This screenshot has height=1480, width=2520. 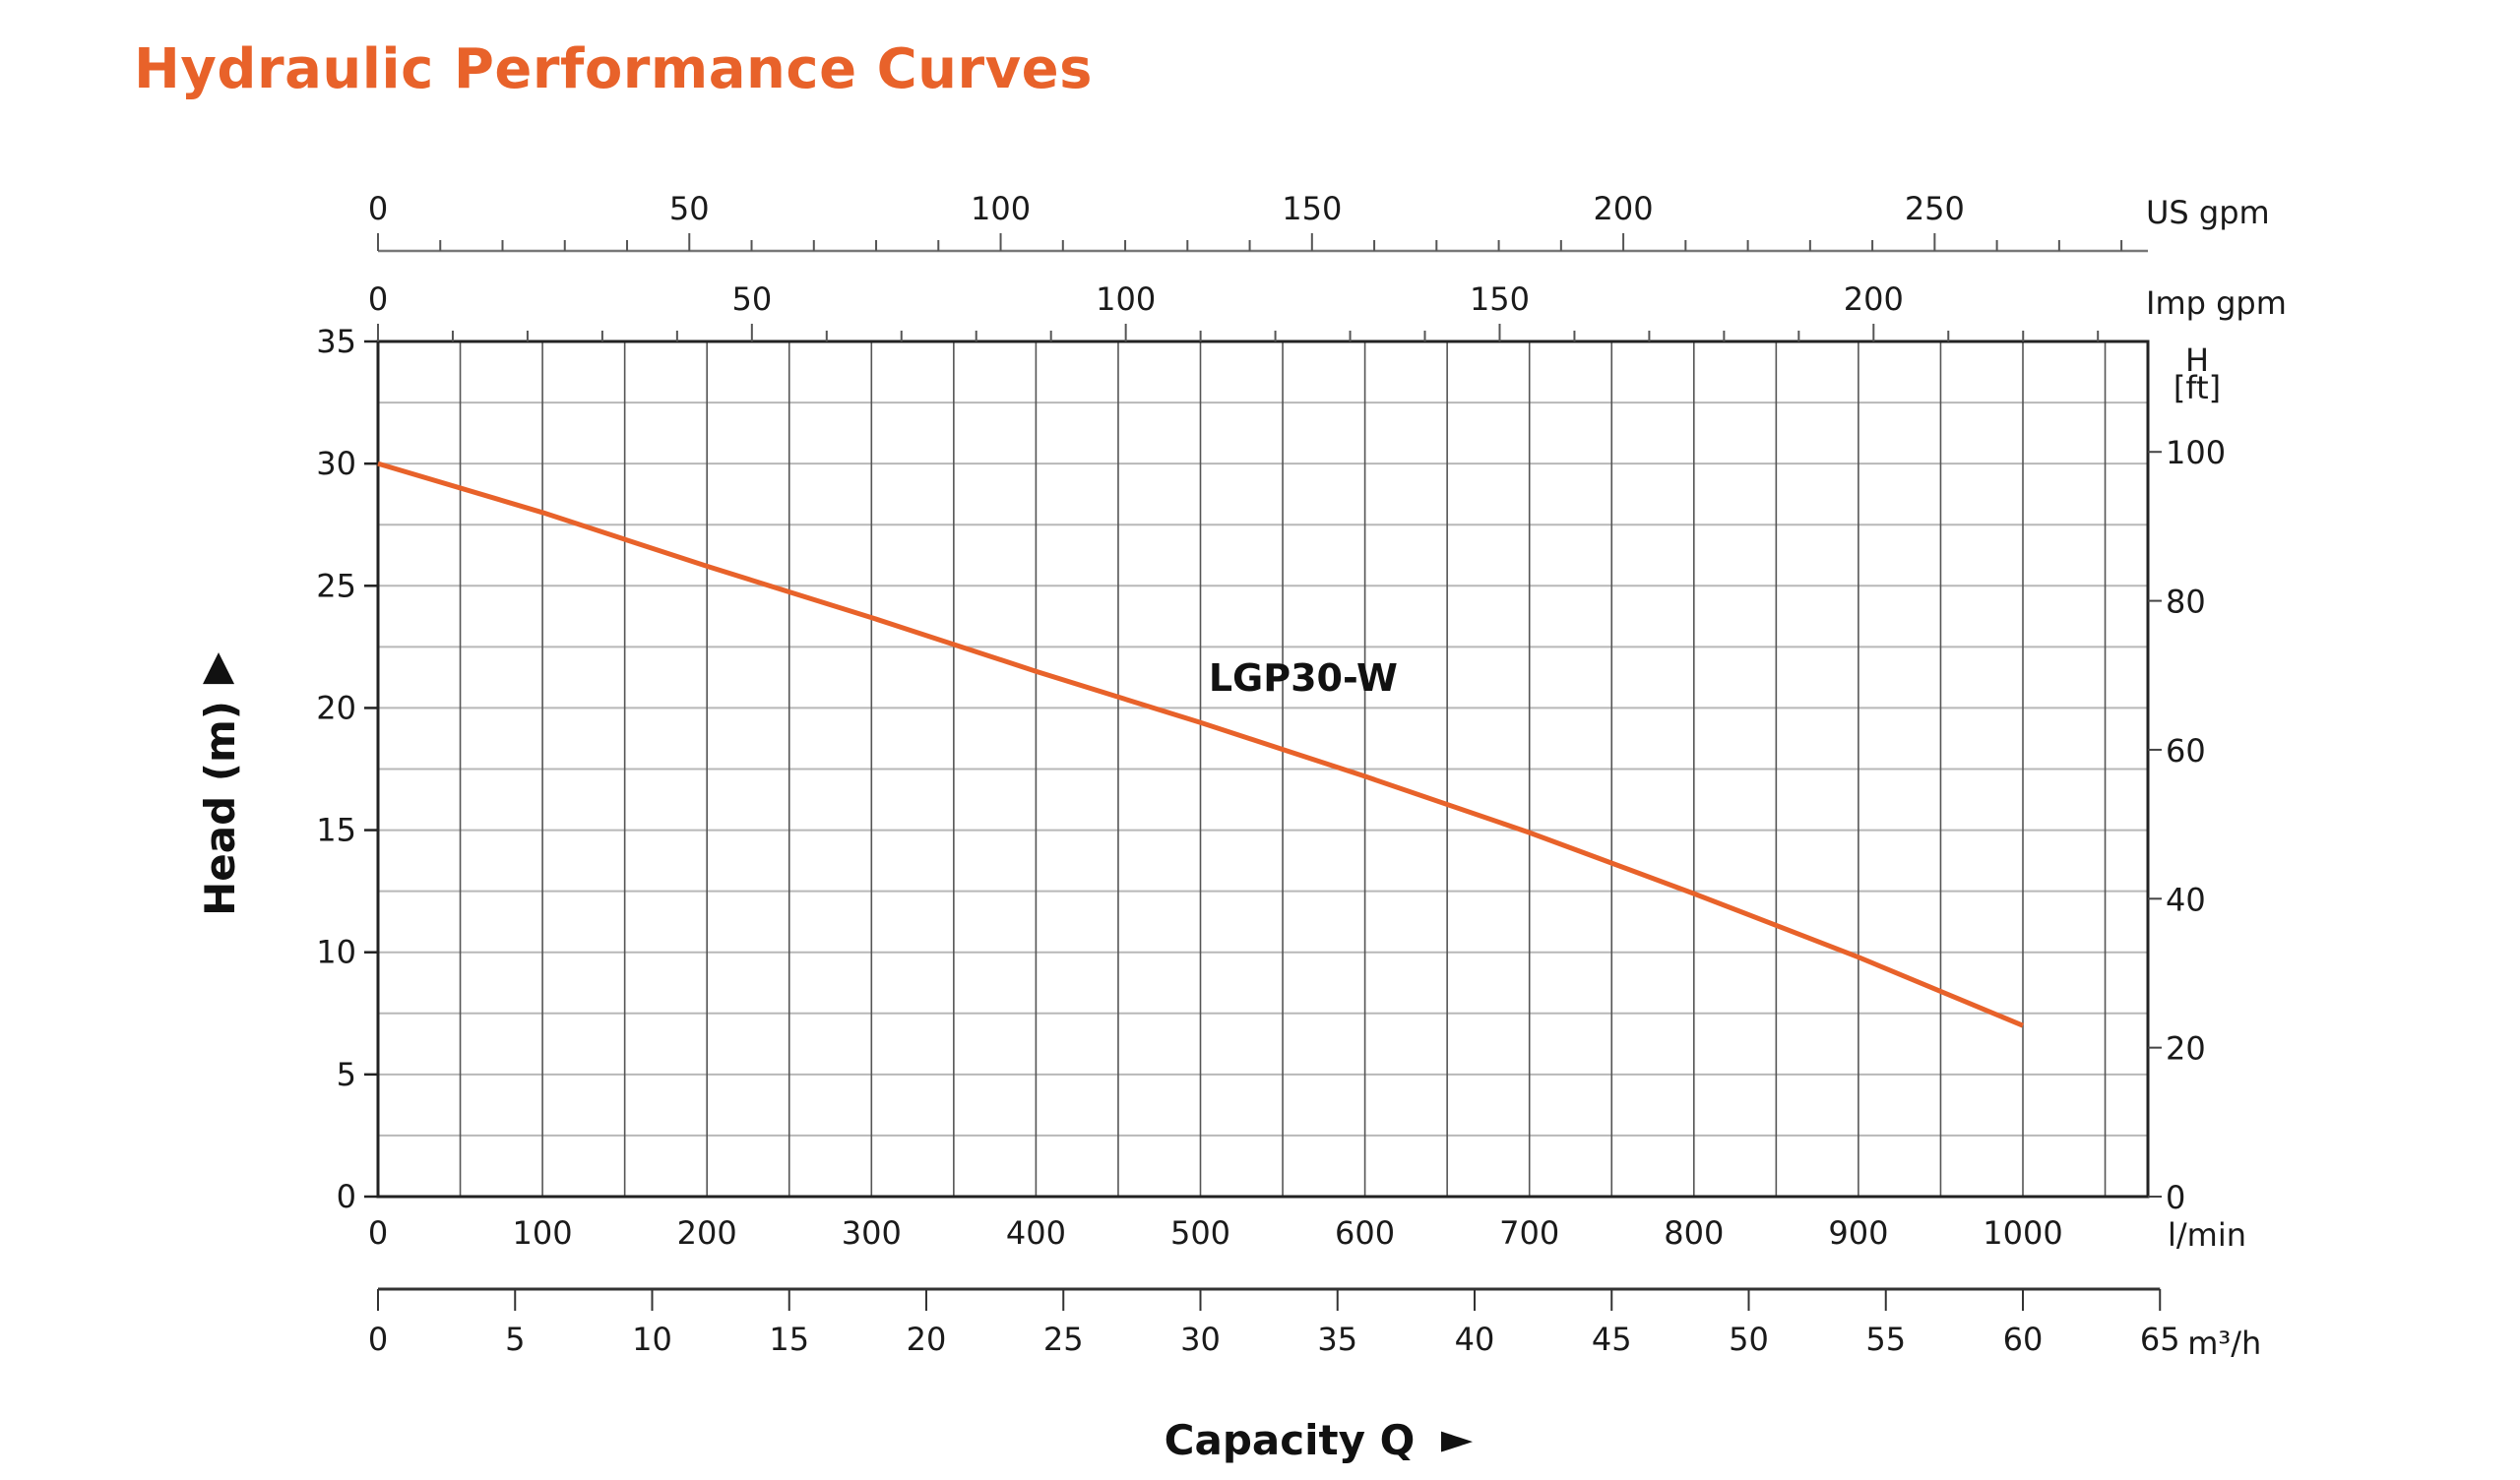 I want to click on x-axis-title: Capacity Q, so click(x=1290, y=1440).